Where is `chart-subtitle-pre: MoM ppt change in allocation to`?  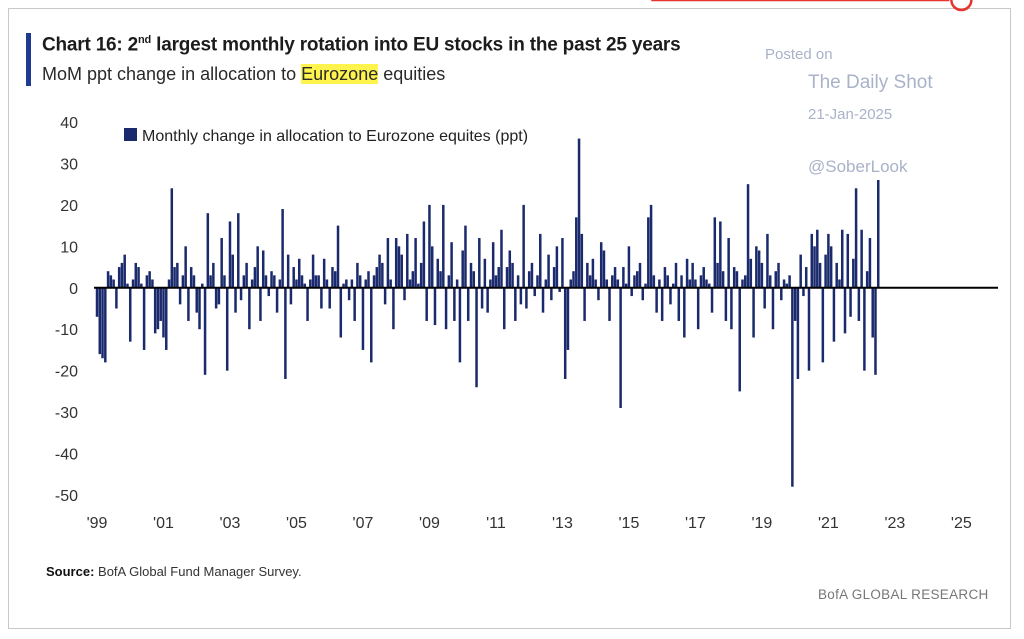
chart-subtitle-pre: MoM ppt change in allocation to is located at coordinates (172, 74).